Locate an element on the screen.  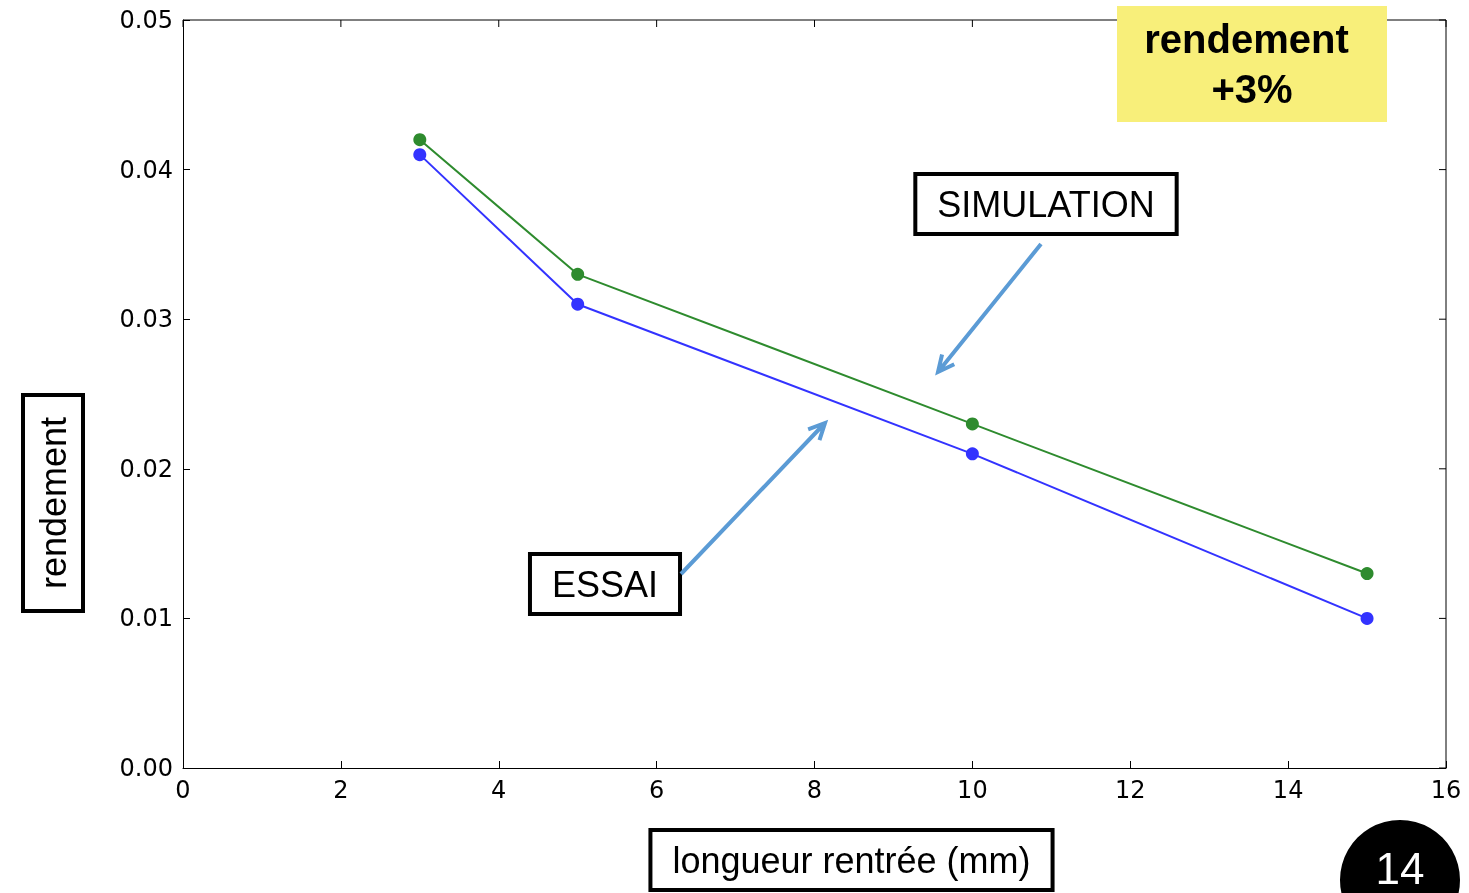
y-axis-title: rendement is located at coordinates (1252, 39).